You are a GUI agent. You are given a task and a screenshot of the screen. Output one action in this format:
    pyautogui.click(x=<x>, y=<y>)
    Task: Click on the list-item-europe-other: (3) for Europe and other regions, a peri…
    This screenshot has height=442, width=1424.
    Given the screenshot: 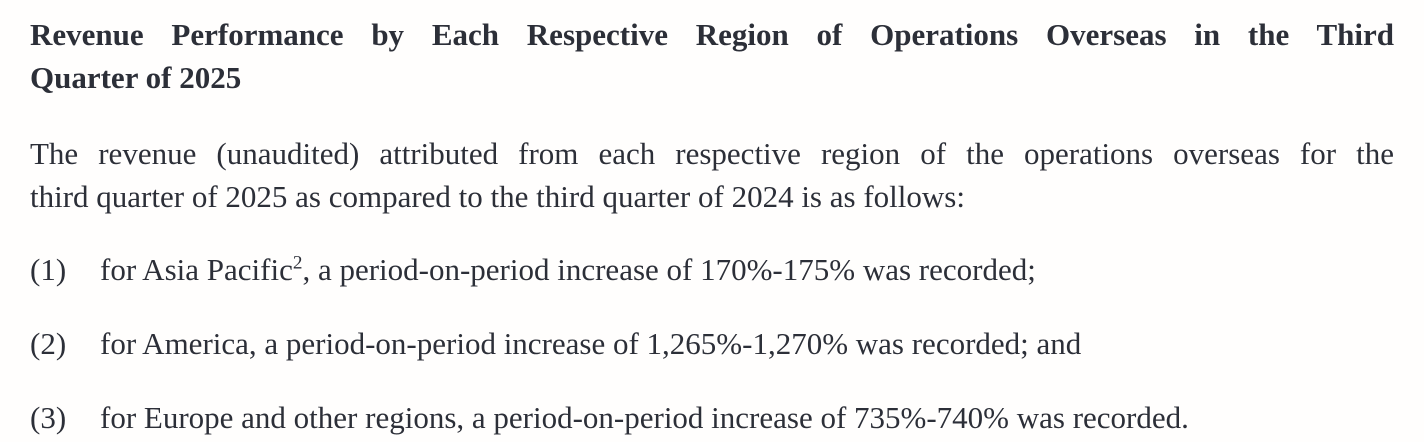 What is the action you would take?
    pyautogui.click(x=712, y=417)
    